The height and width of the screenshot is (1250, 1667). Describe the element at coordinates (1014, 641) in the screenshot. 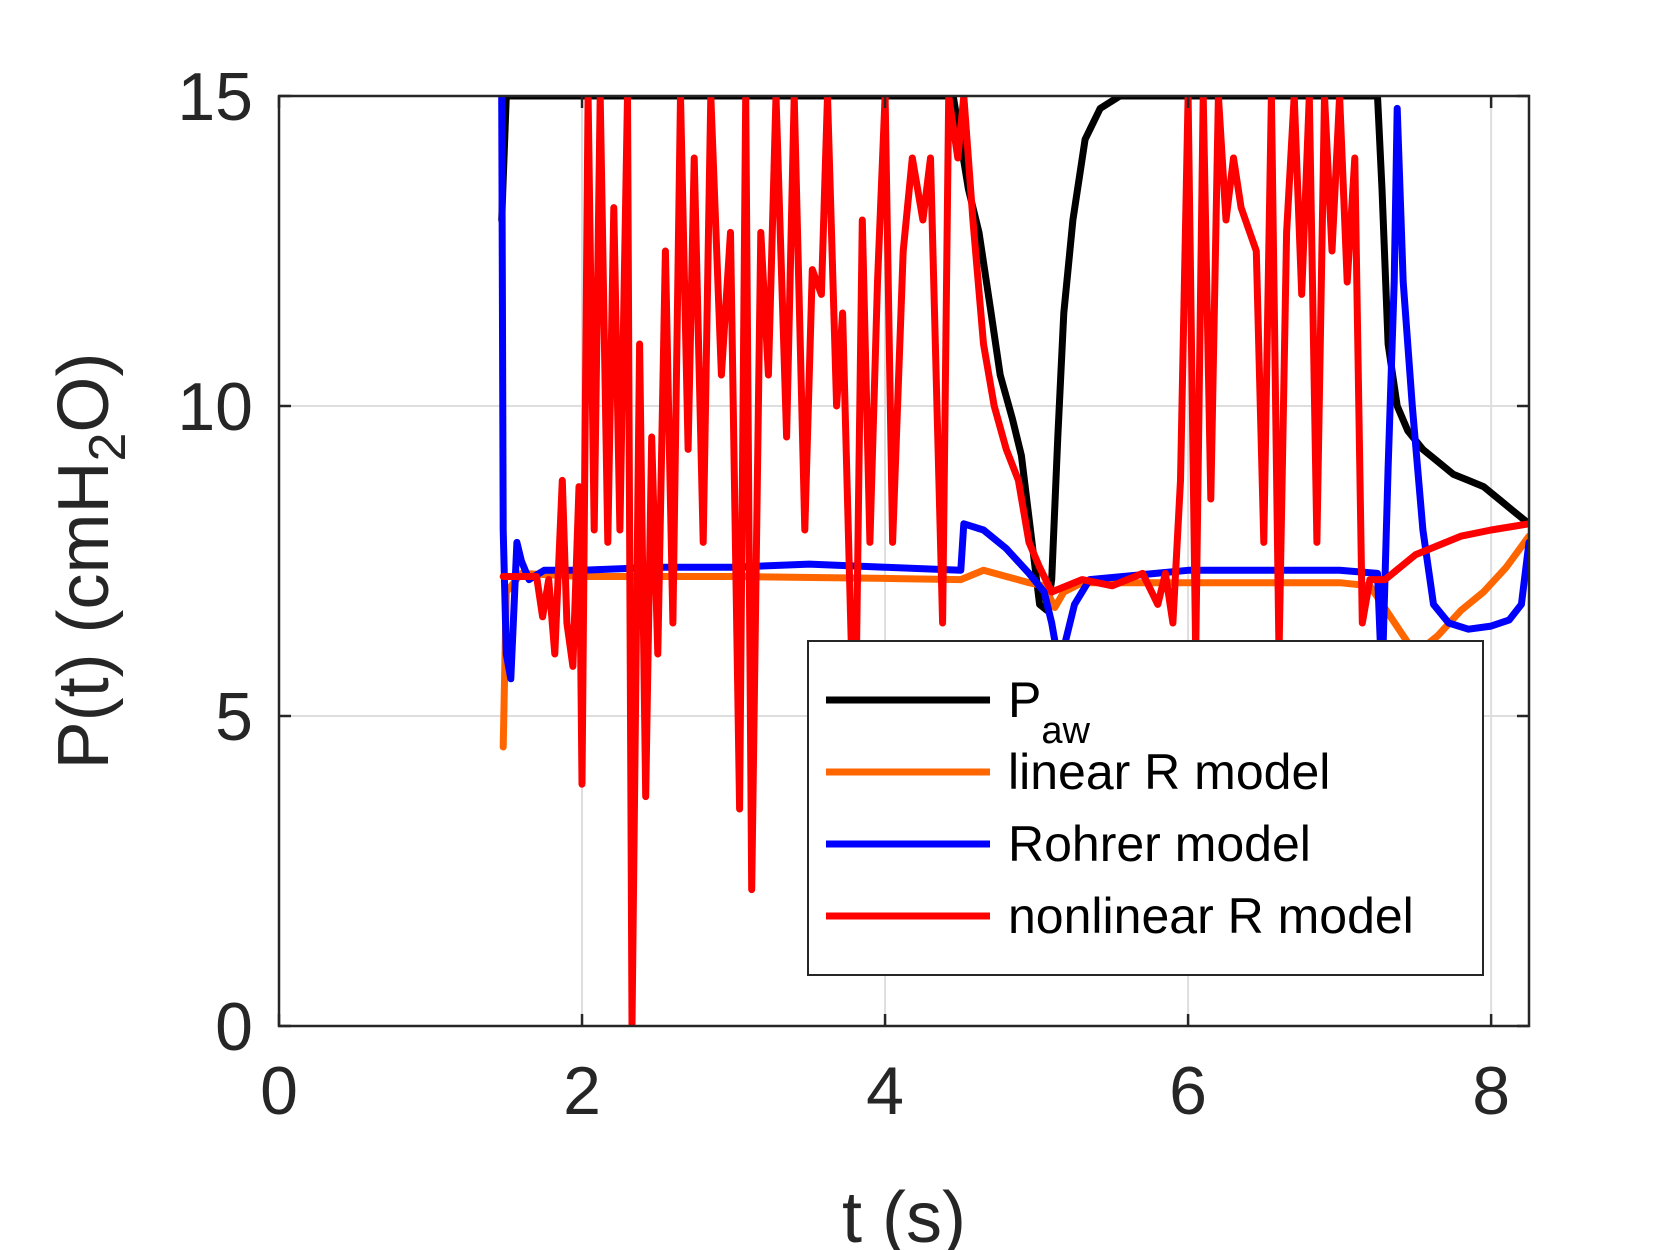

I see `series-line-linear-r-model` at that location.